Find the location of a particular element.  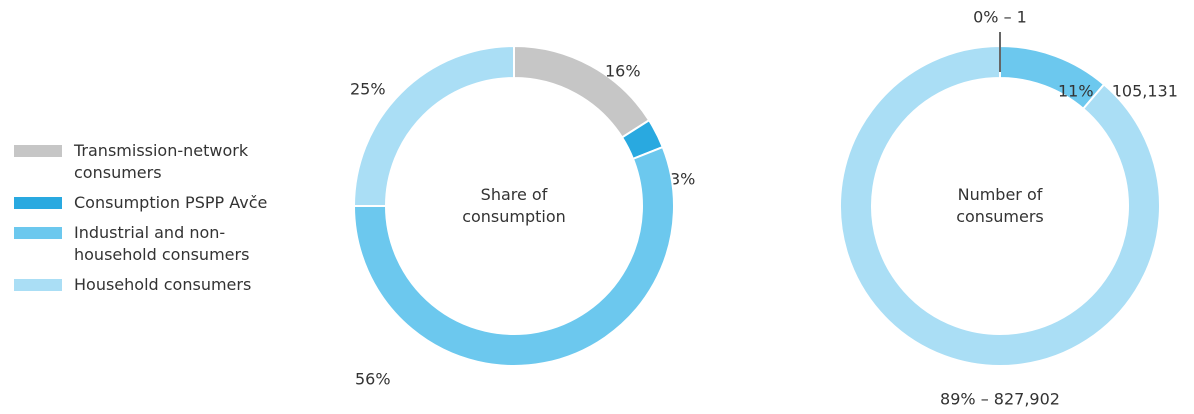

center-label: Share of consumption is located at coordinates (514, 205).